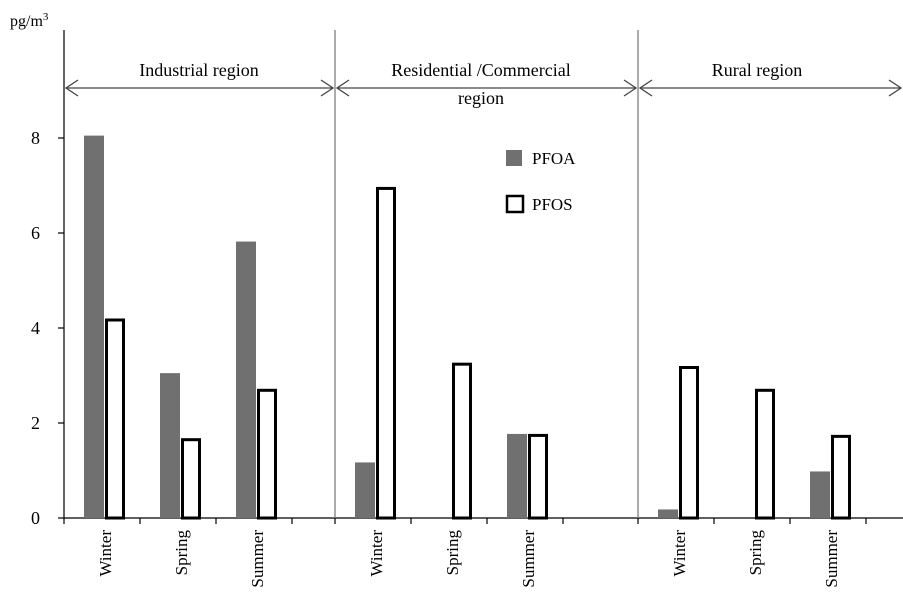 The width and height of the screenshot is (903, 612). Describe the element at coordinates (514, 158) in the screenshot. I see `legend-swatch-pfoa` at that location.